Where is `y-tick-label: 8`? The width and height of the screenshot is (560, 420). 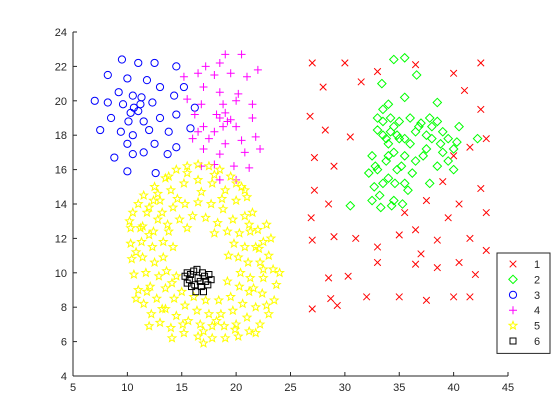 y-tick-label: 8 is located at coordinates (64, 308).